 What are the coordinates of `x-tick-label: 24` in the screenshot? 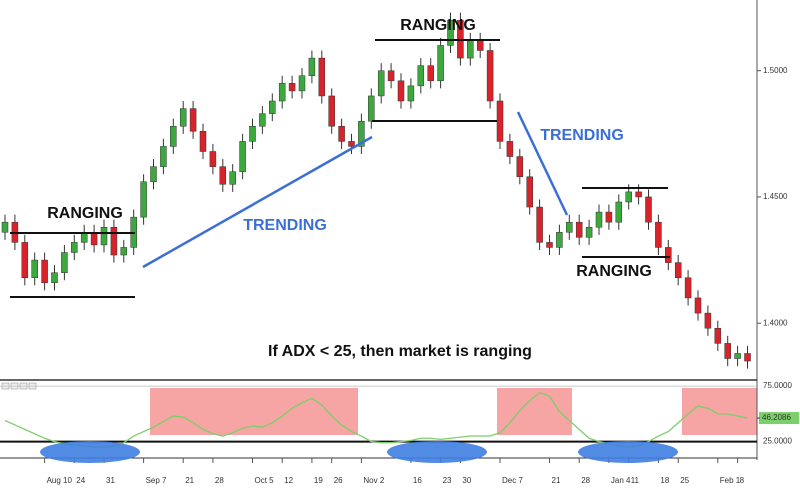 It's located at (80, 480).